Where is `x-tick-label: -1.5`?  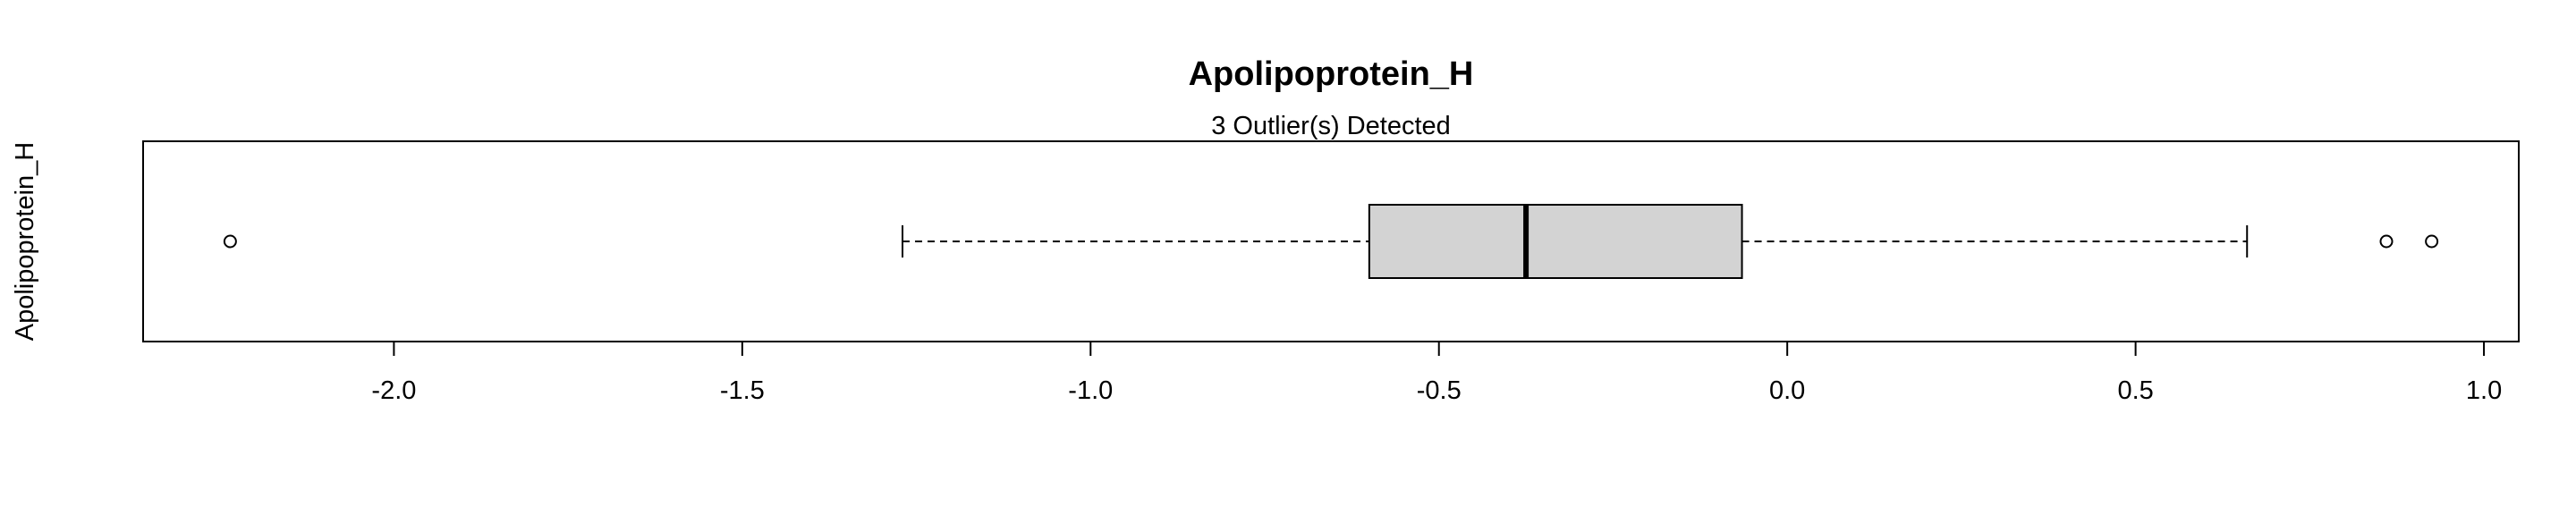
x-tick-label: -1.5 is located at coordinates (742, 390).